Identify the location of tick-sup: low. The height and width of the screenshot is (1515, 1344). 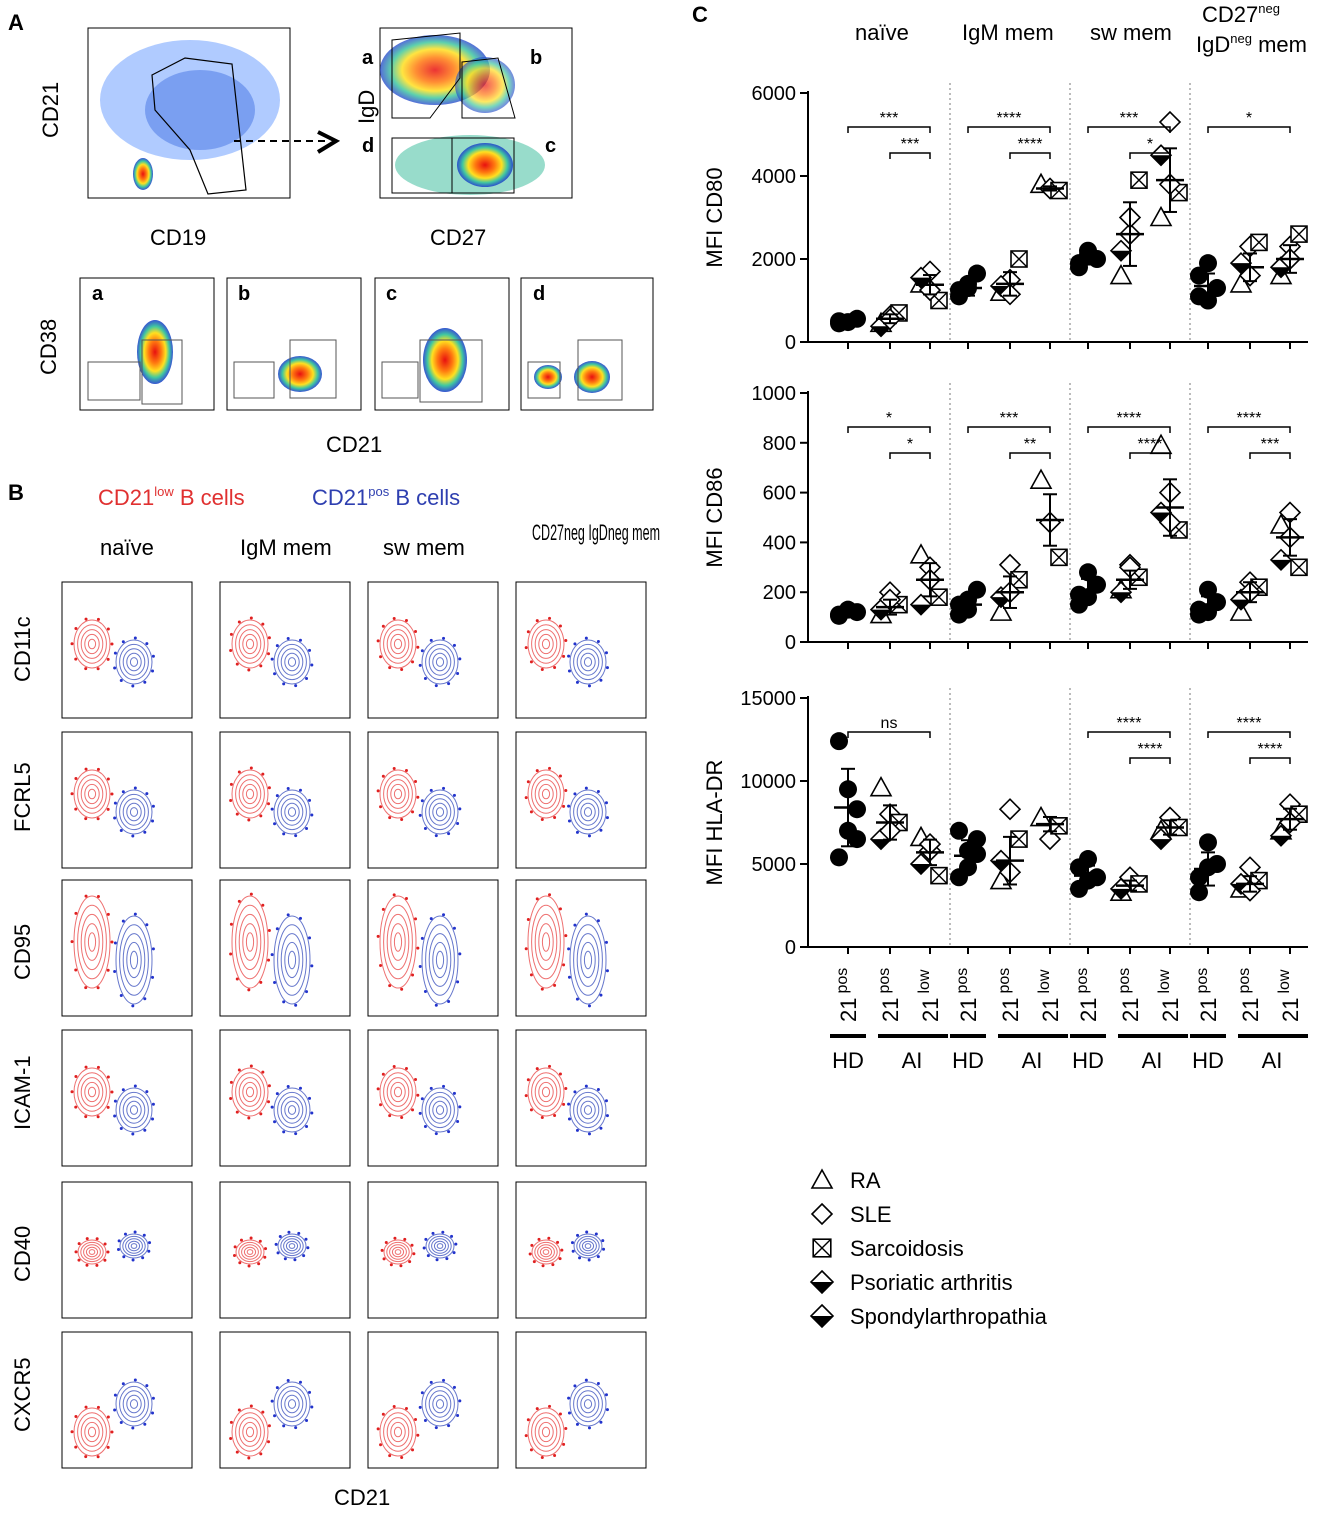
(1164, 981).